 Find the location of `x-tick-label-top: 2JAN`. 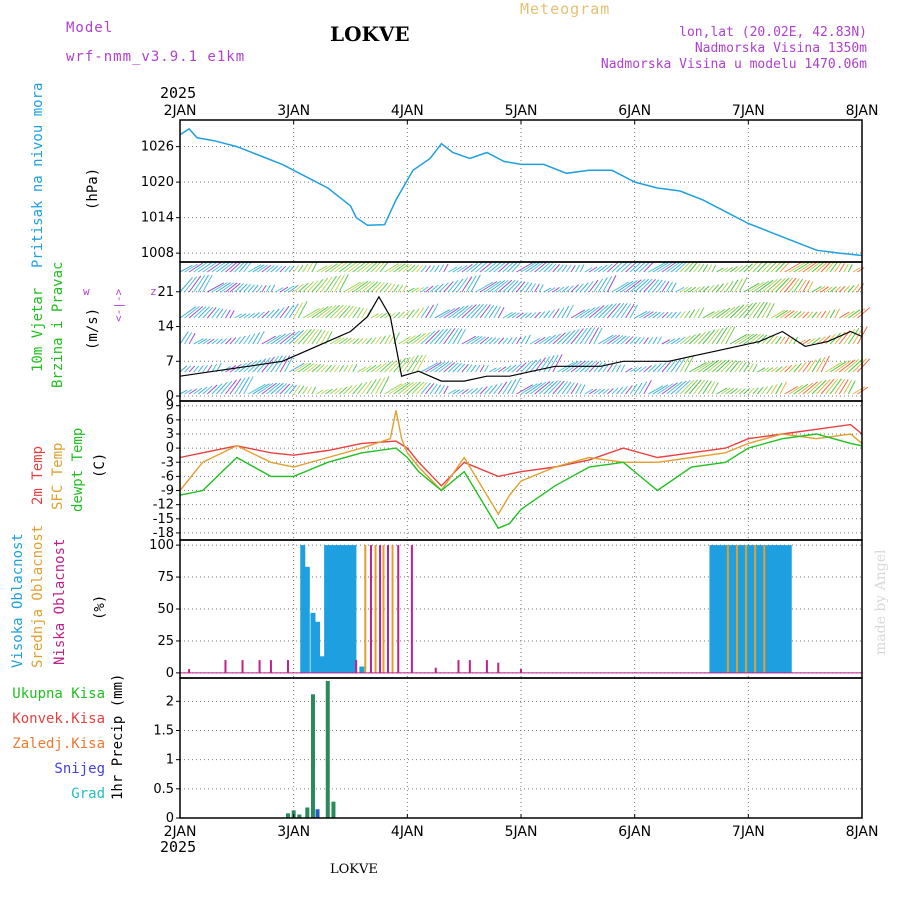

x-tick-label-top: 2JAN is located at coordinates (180, 111).